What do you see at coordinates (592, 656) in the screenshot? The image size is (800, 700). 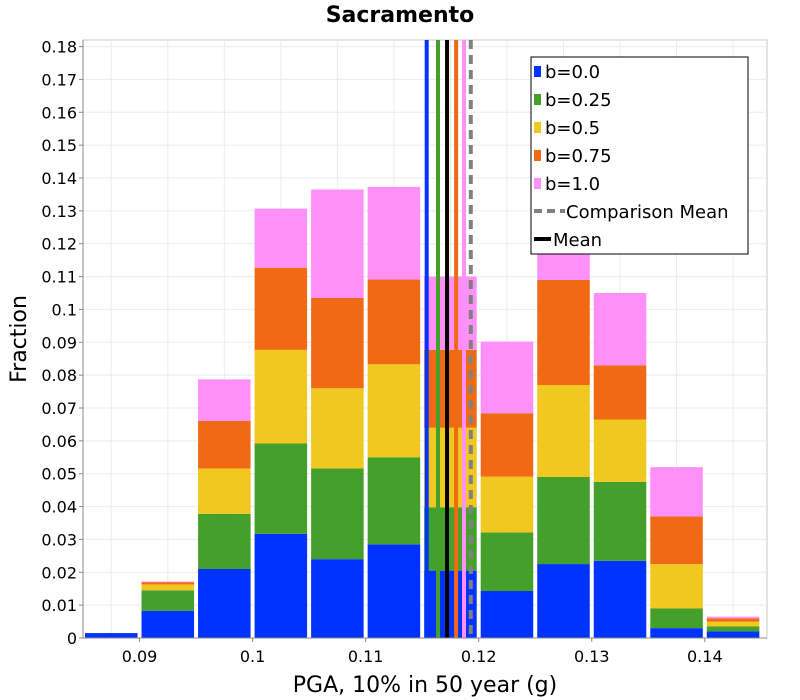 I see `x-tick-label: 0.13` at bounding box center [592, 656].